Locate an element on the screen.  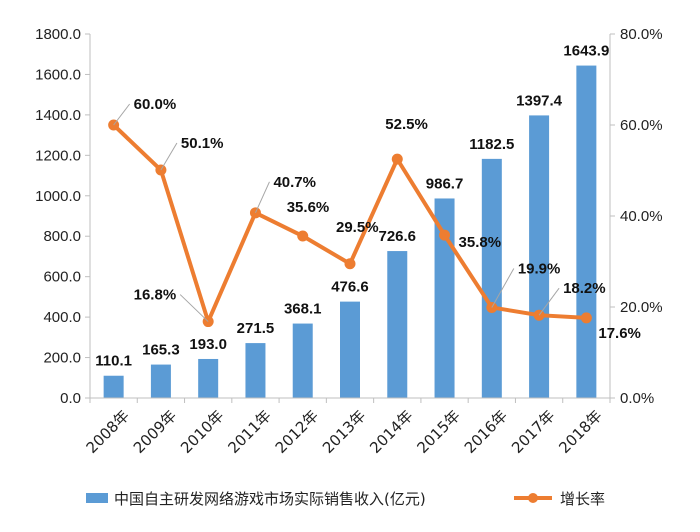
y-right-tick-label: 0.0% is located at coordinates (637, 398).